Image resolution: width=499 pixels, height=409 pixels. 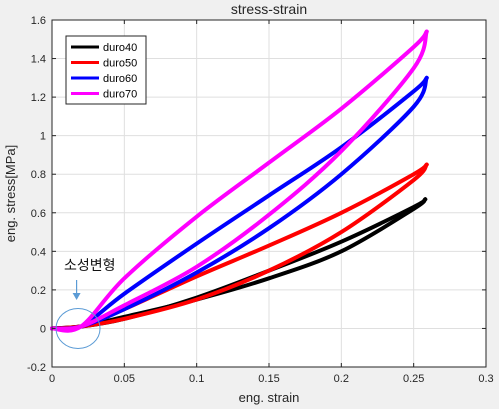 I want to click on x-tick-label: 0.2, so click(x=341, y=379).